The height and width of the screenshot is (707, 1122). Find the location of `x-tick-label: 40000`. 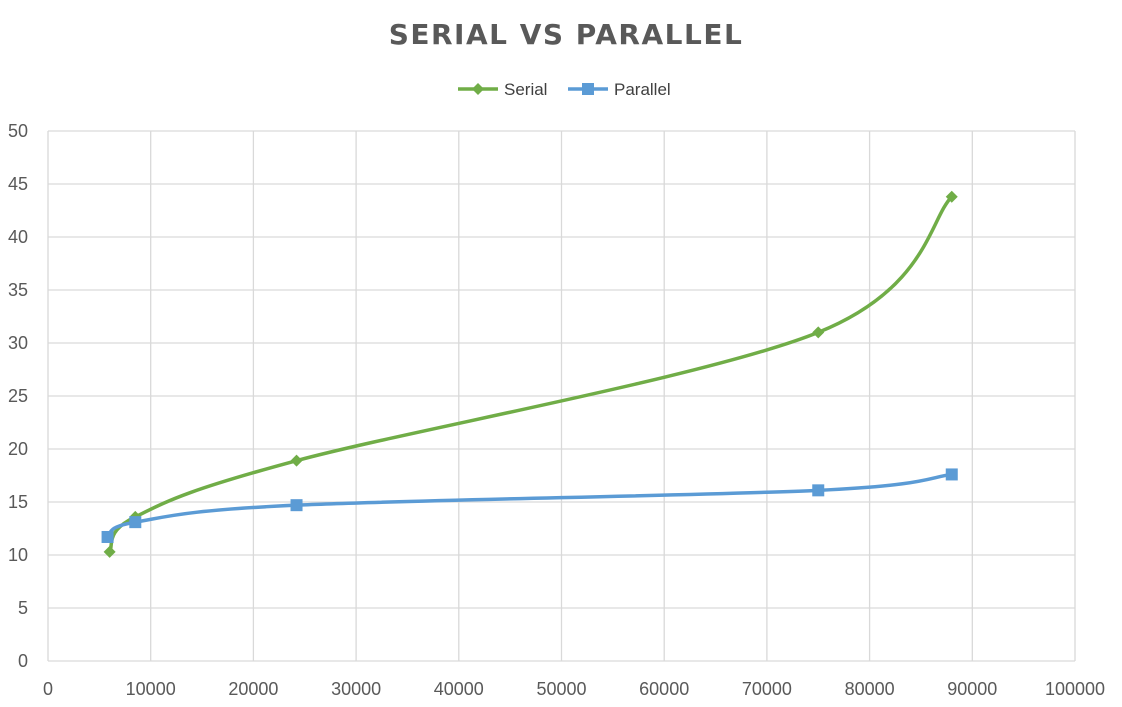

x-tick-label: 40000 is located at coordinates (459, 689).